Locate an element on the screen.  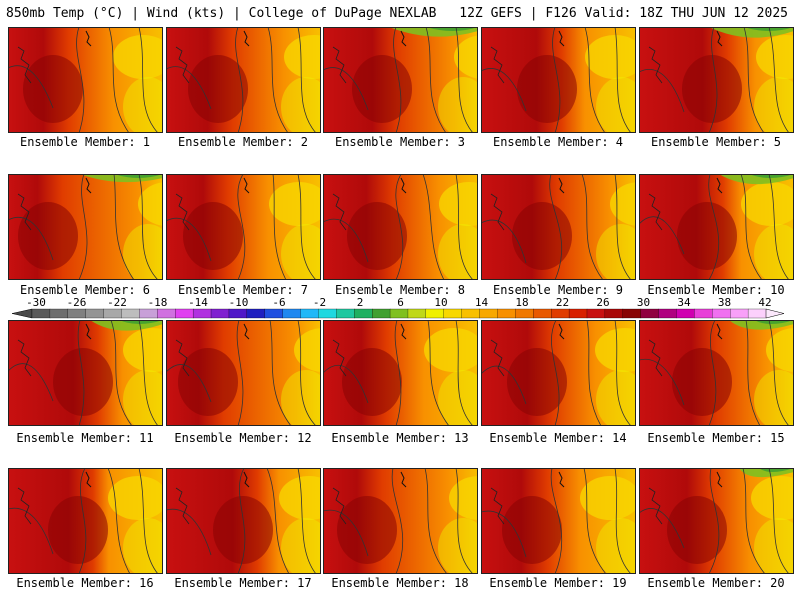
colorbar-tick-label: 22 is located at coordinates (562, 302).